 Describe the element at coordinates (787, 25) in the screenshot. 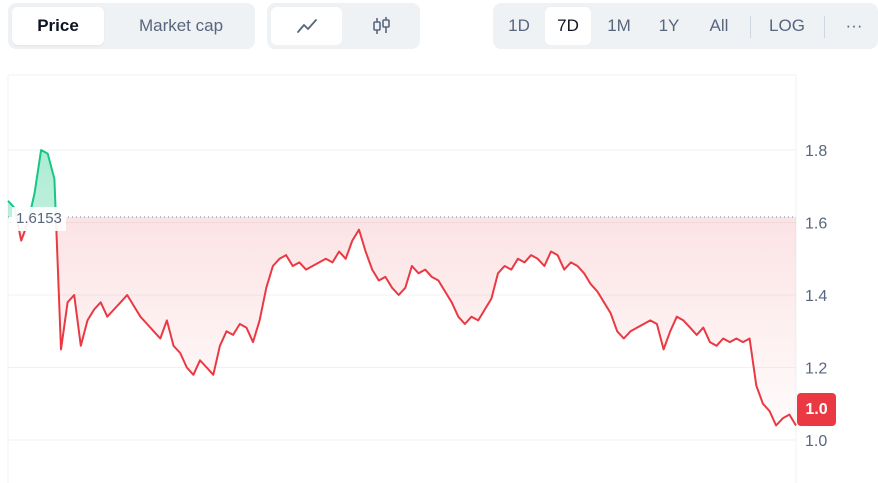

I see `log-scale-button: LOG` at that location.